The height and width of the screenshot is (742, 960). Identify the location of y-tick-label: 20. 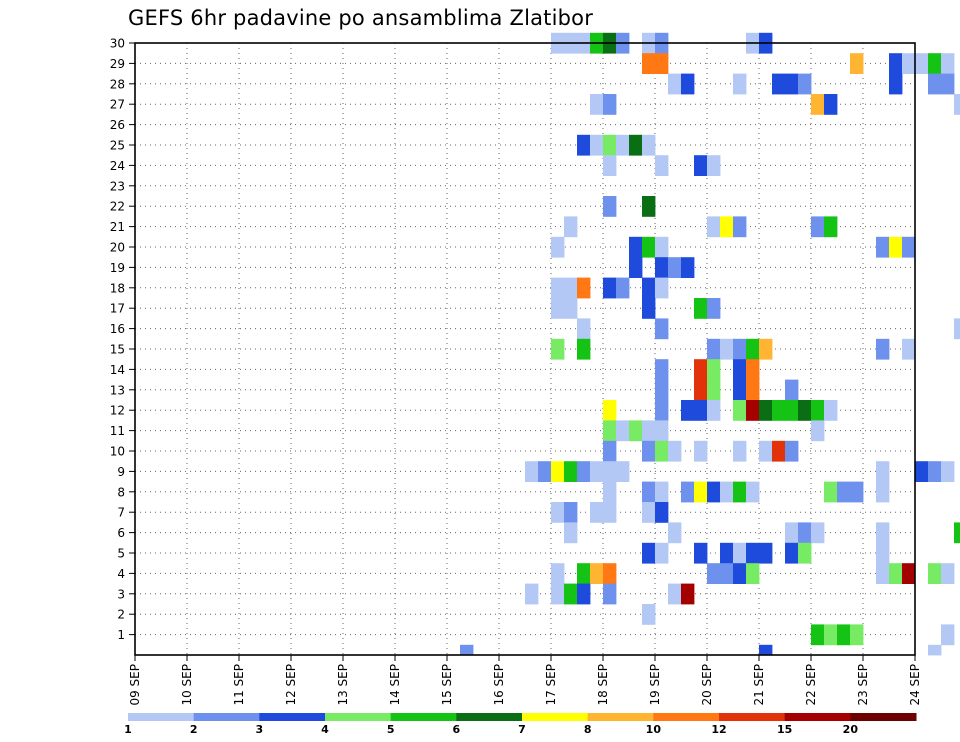
(117, 248).